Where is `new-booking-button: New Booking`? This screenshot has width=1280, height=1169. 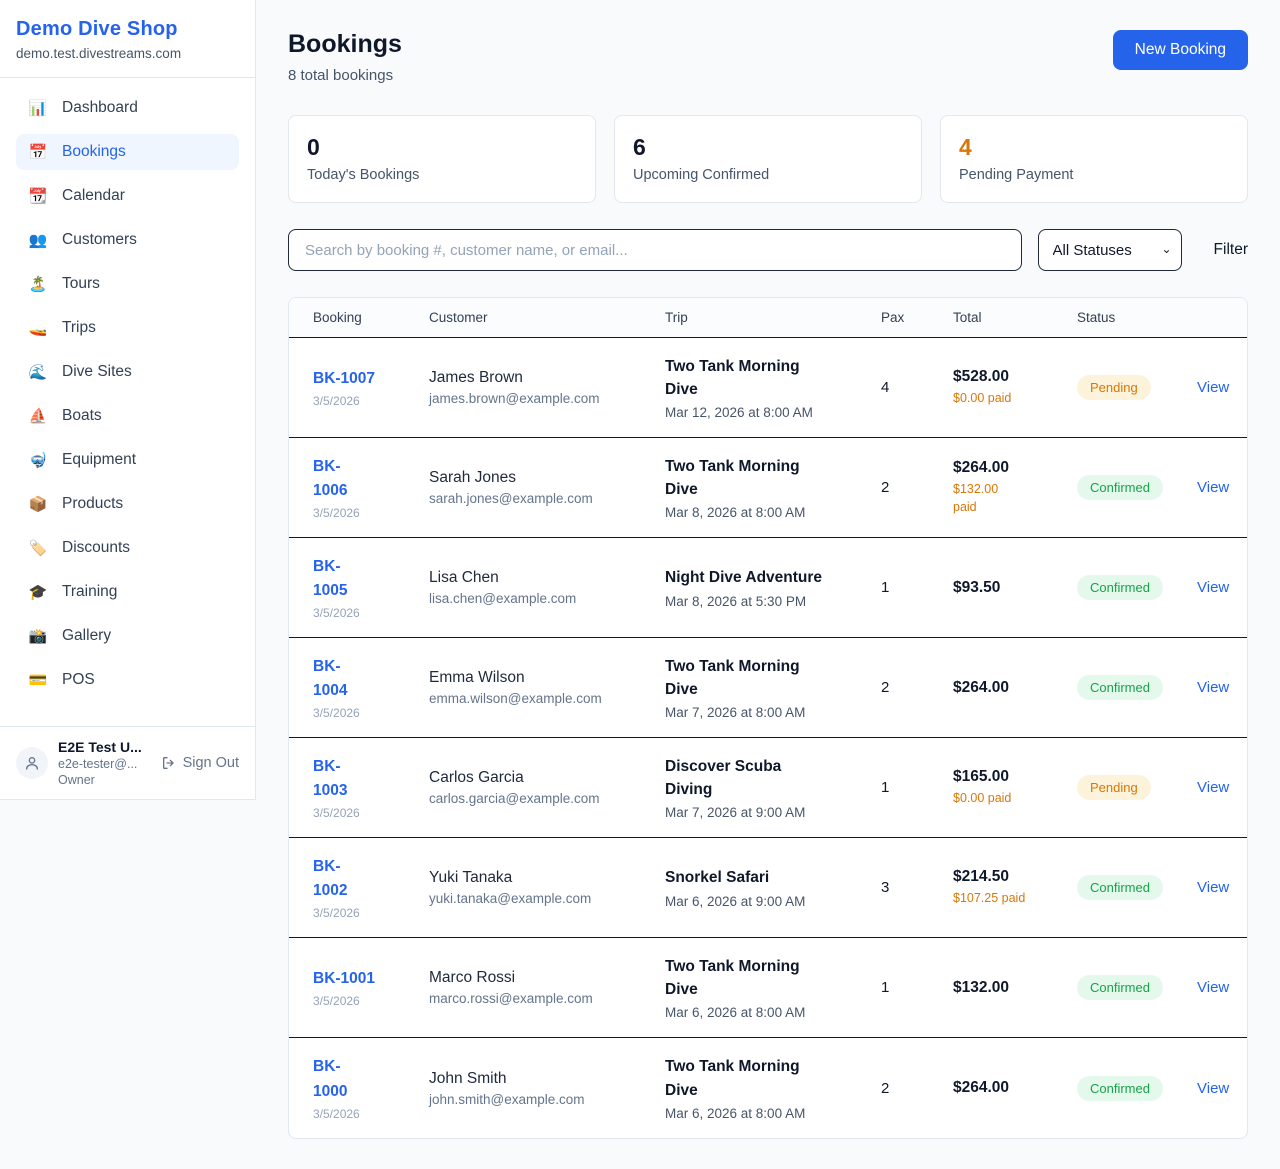
new-booking-button: New Booking is located at coordinates (1180, 50).